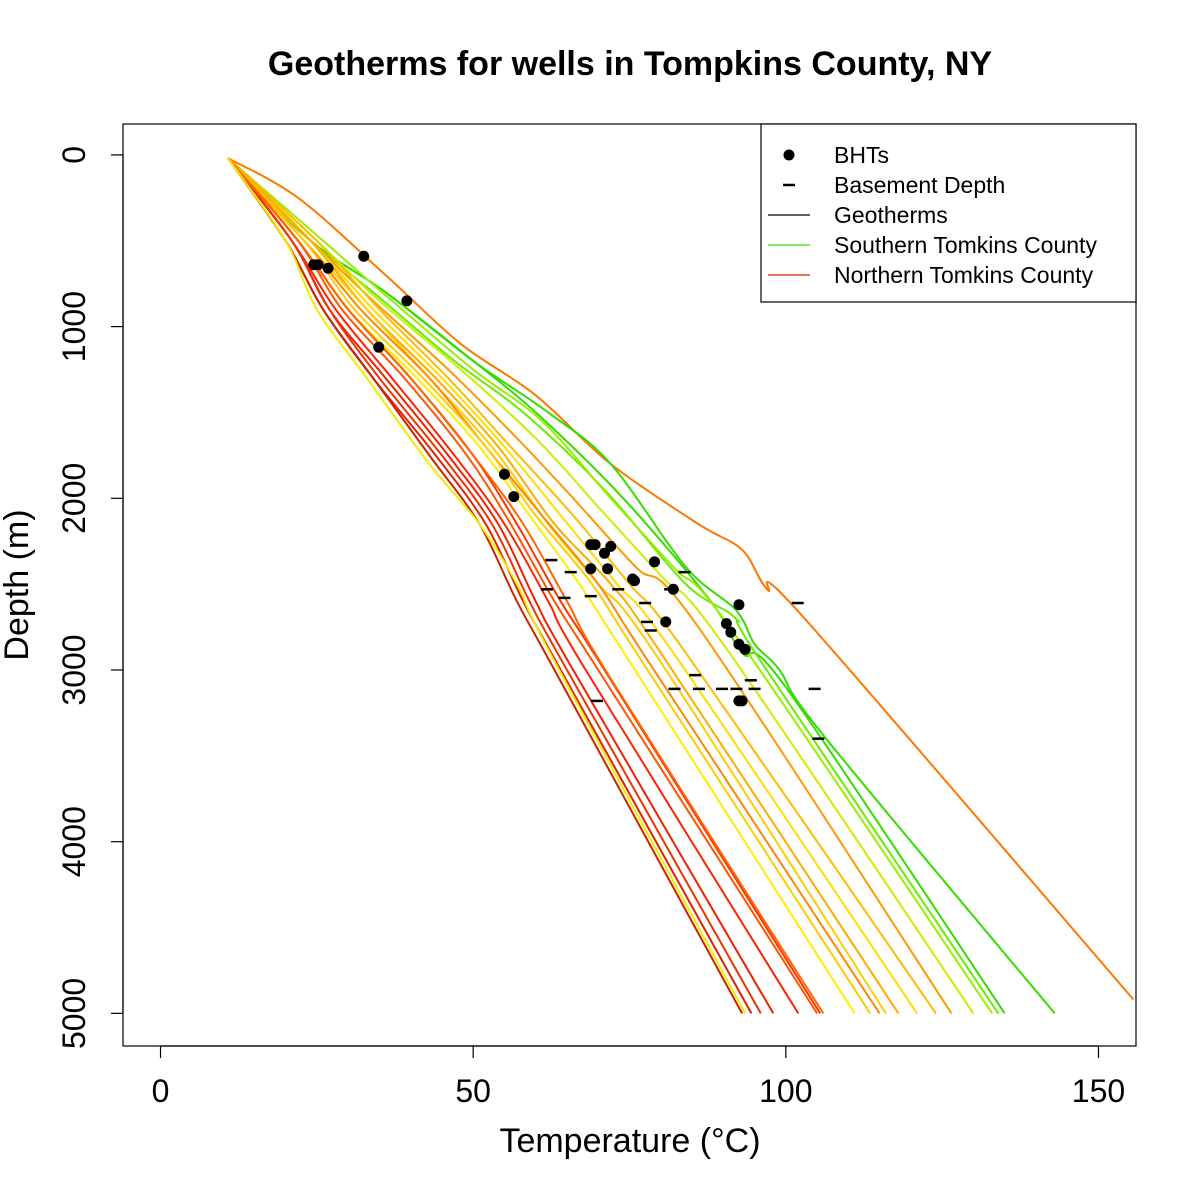  I want to click on x-tick-label: 0, so click(161, 1091).